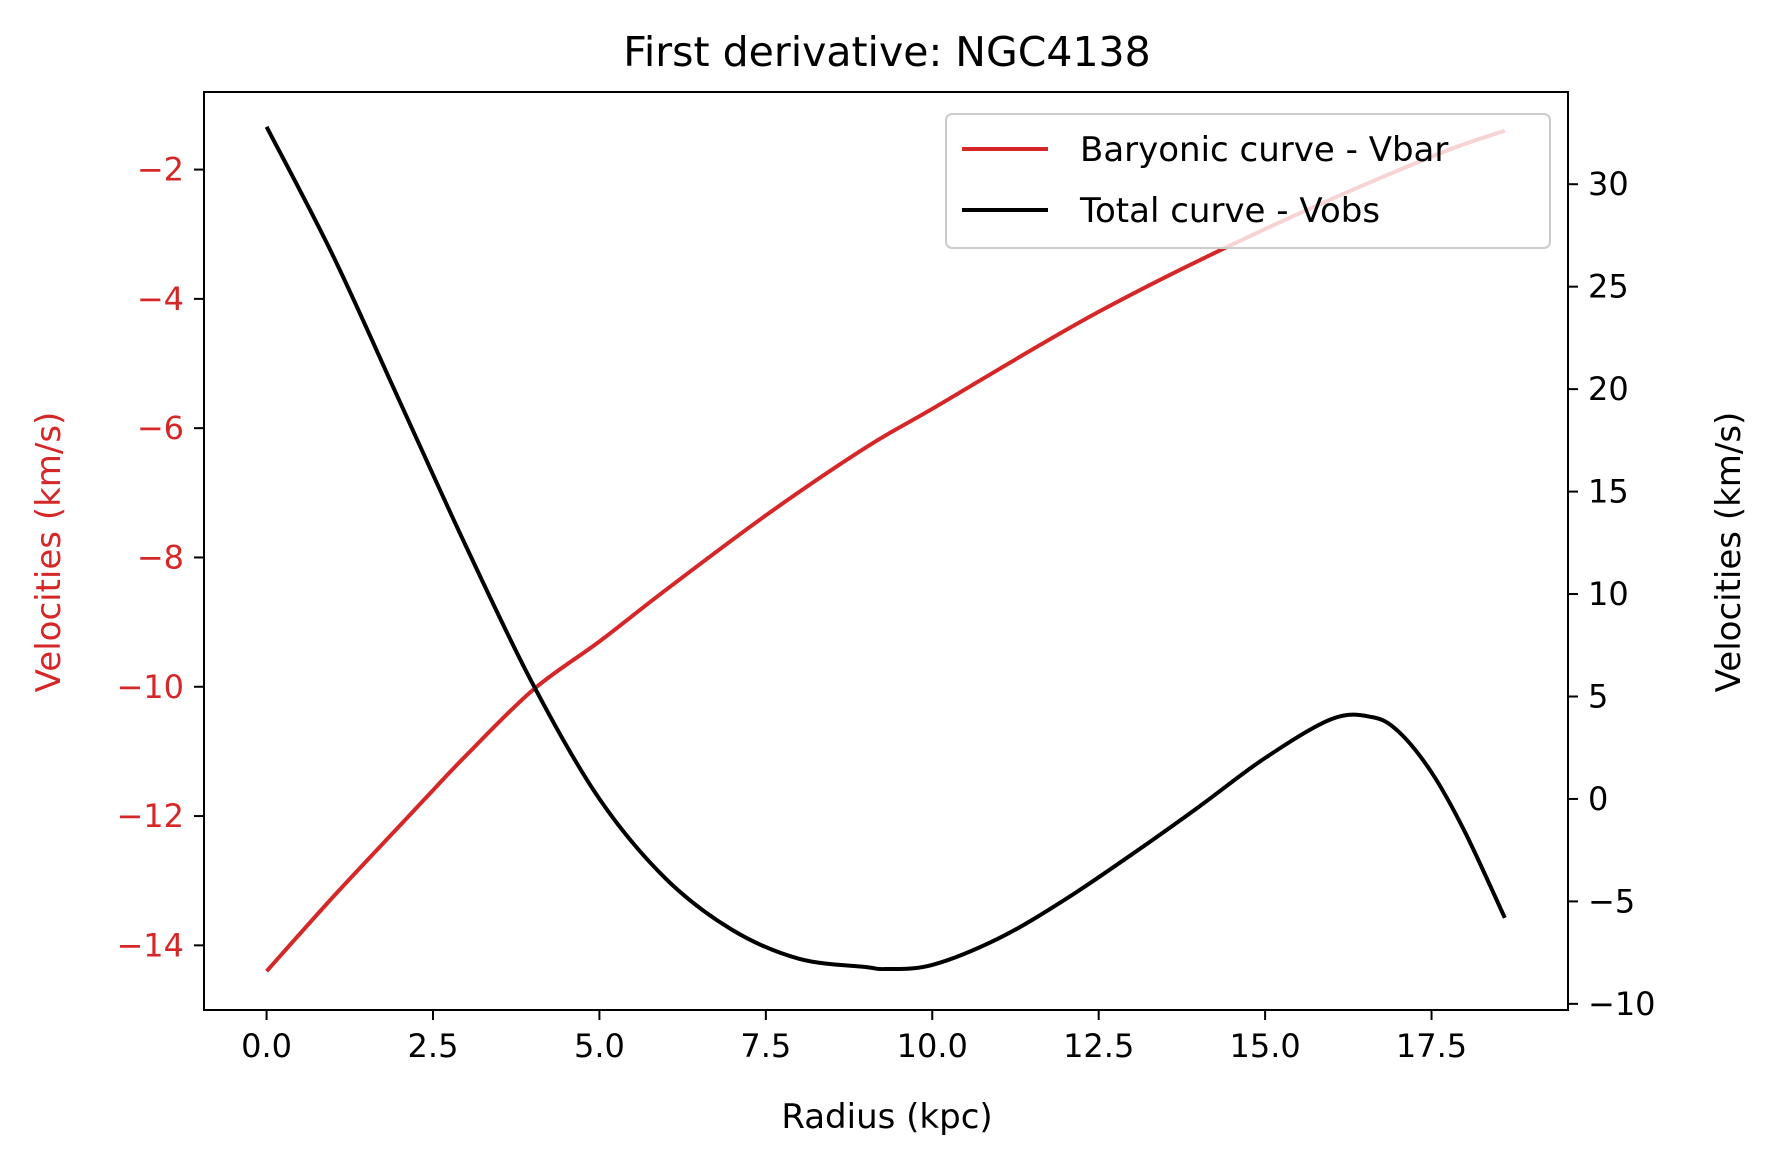 The height and width of the screenshot is (1163, 1766). I want to click on right-y-tick-label: −5, so click(1611, 901).